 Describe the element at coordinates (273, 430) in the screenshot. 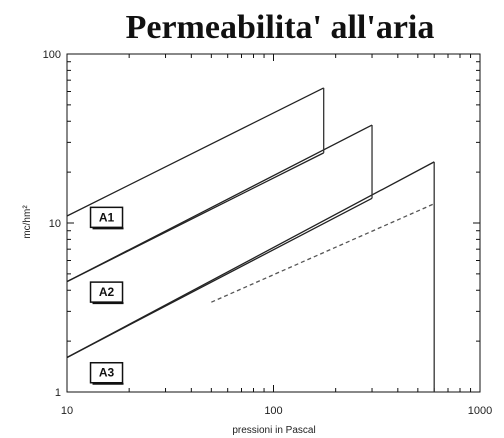

I see `x-axis-label: pressioni in Pascal` at that location.